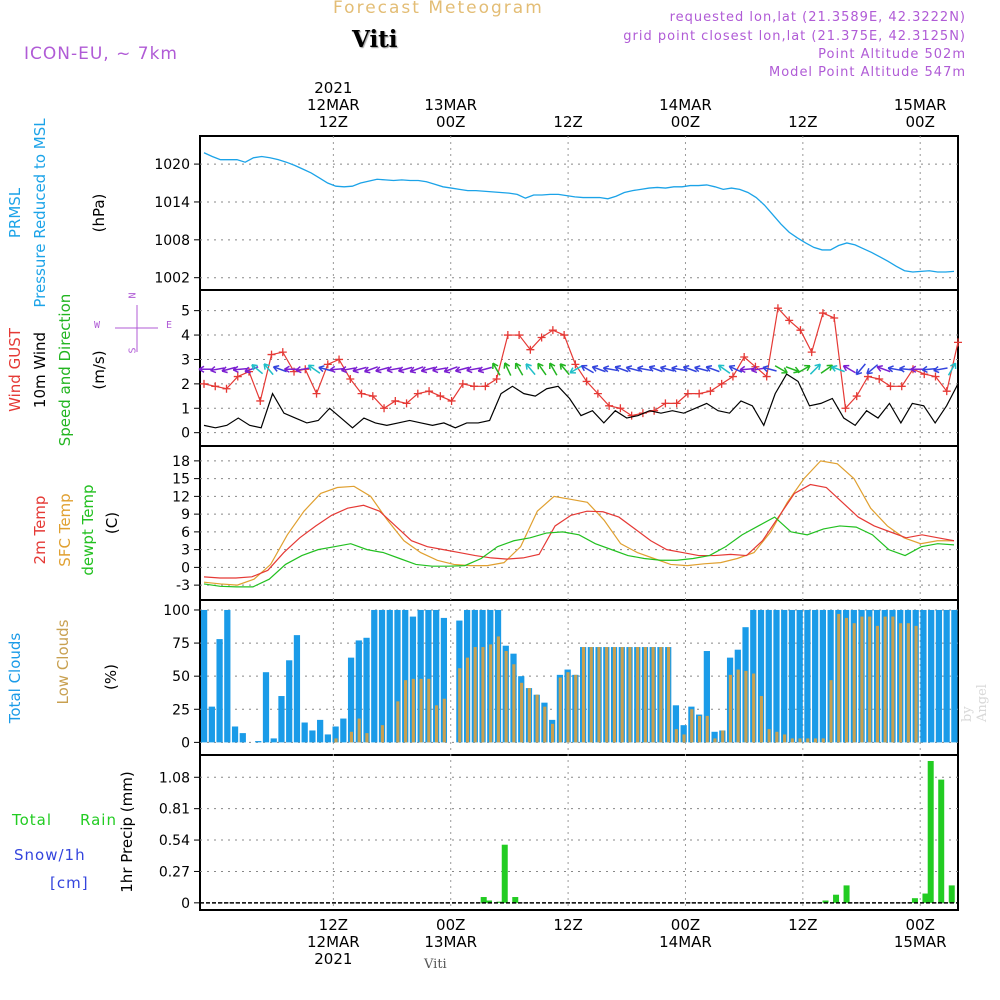 The width and height of the screenshot is (1000, 1000). I want to click on pressure-unit: (hPa), so click(99, 213).